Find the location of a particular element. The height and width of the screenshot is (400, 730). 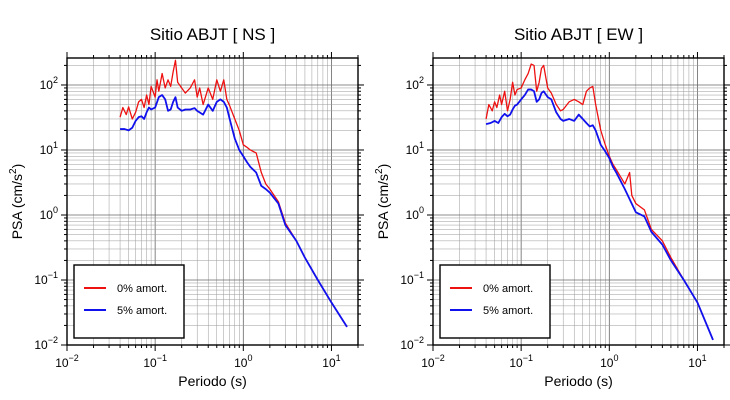

chart-title: Sitio ABJT [ NS ] is located at coordinates (212, 34).